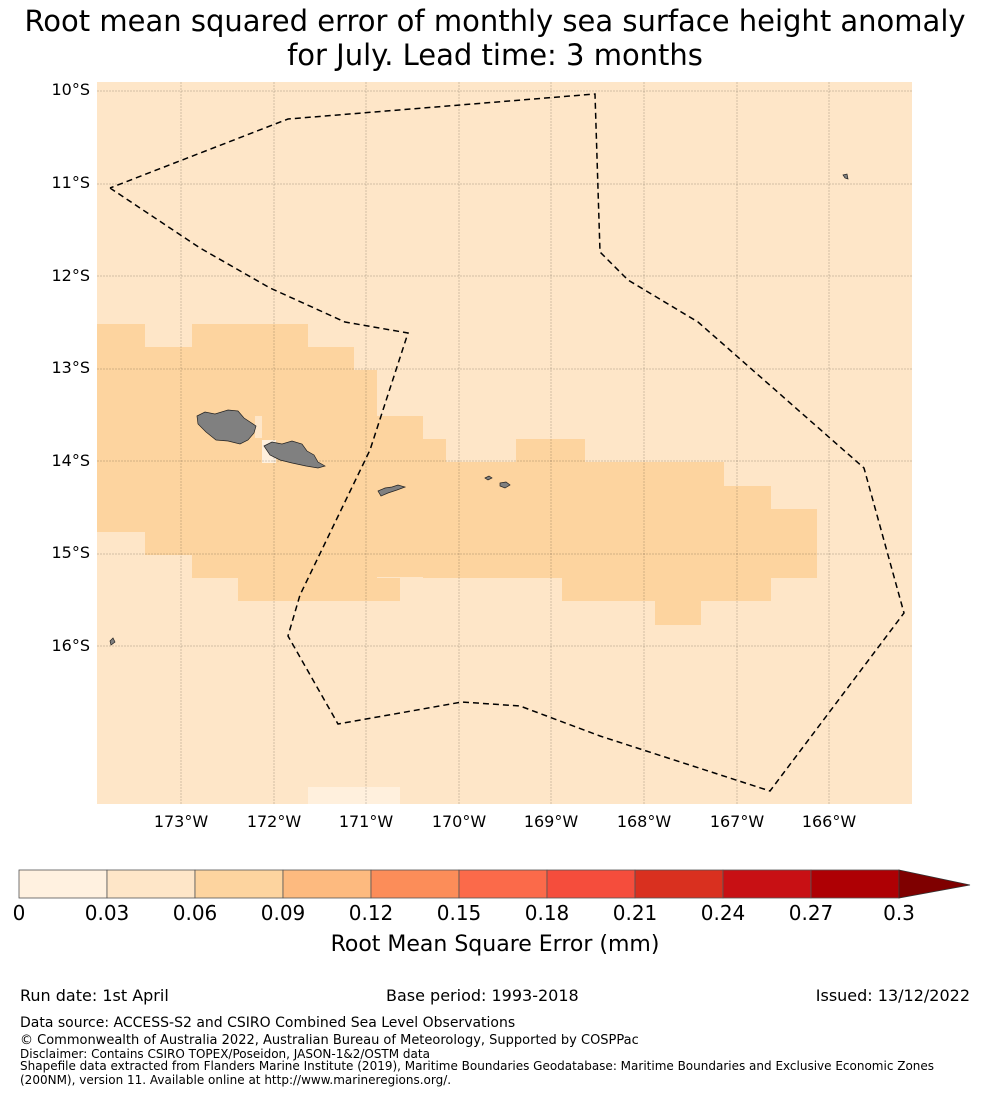  I want to click on colorbar-extend-arrow, so click(934, 884).